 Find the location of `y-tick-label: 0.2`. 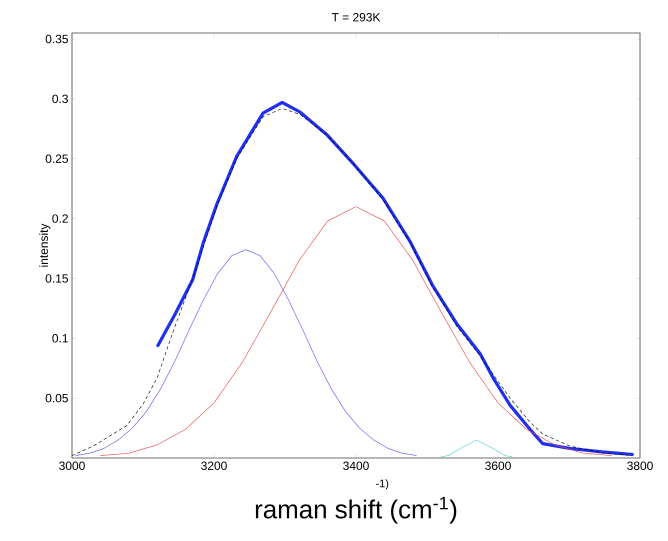

y-tick-label: 0.2 is located at coordinates (60, 218).